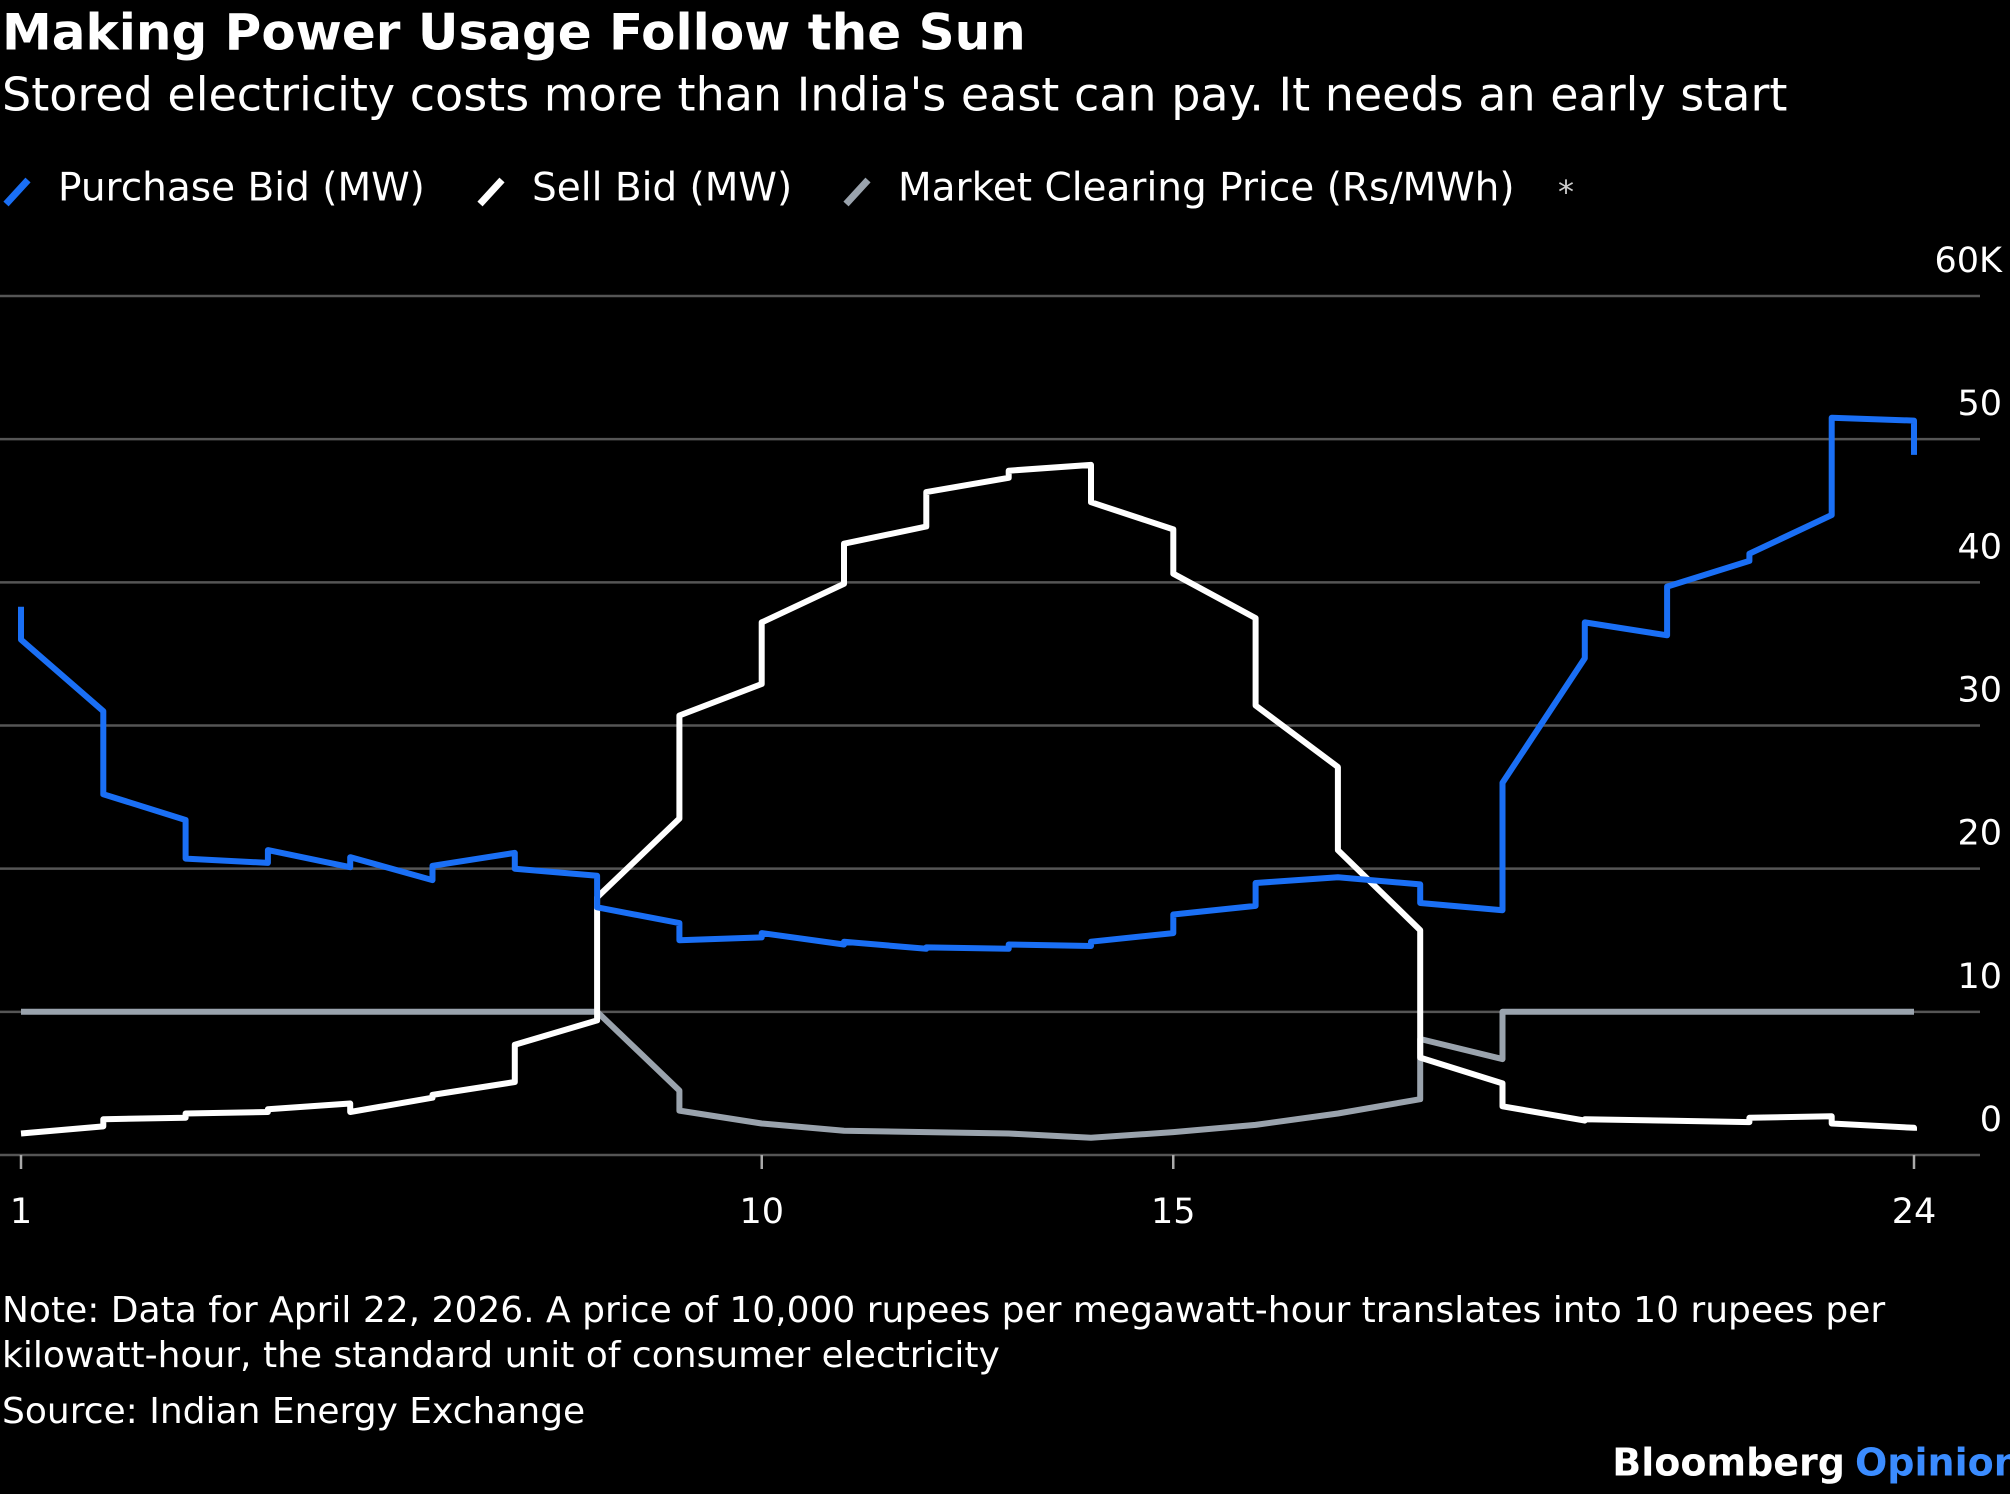 This screenshot has width=2010, height=1494. I want to click on chart-title: Making Power Usage Follow the Sun, so click(514, 33).